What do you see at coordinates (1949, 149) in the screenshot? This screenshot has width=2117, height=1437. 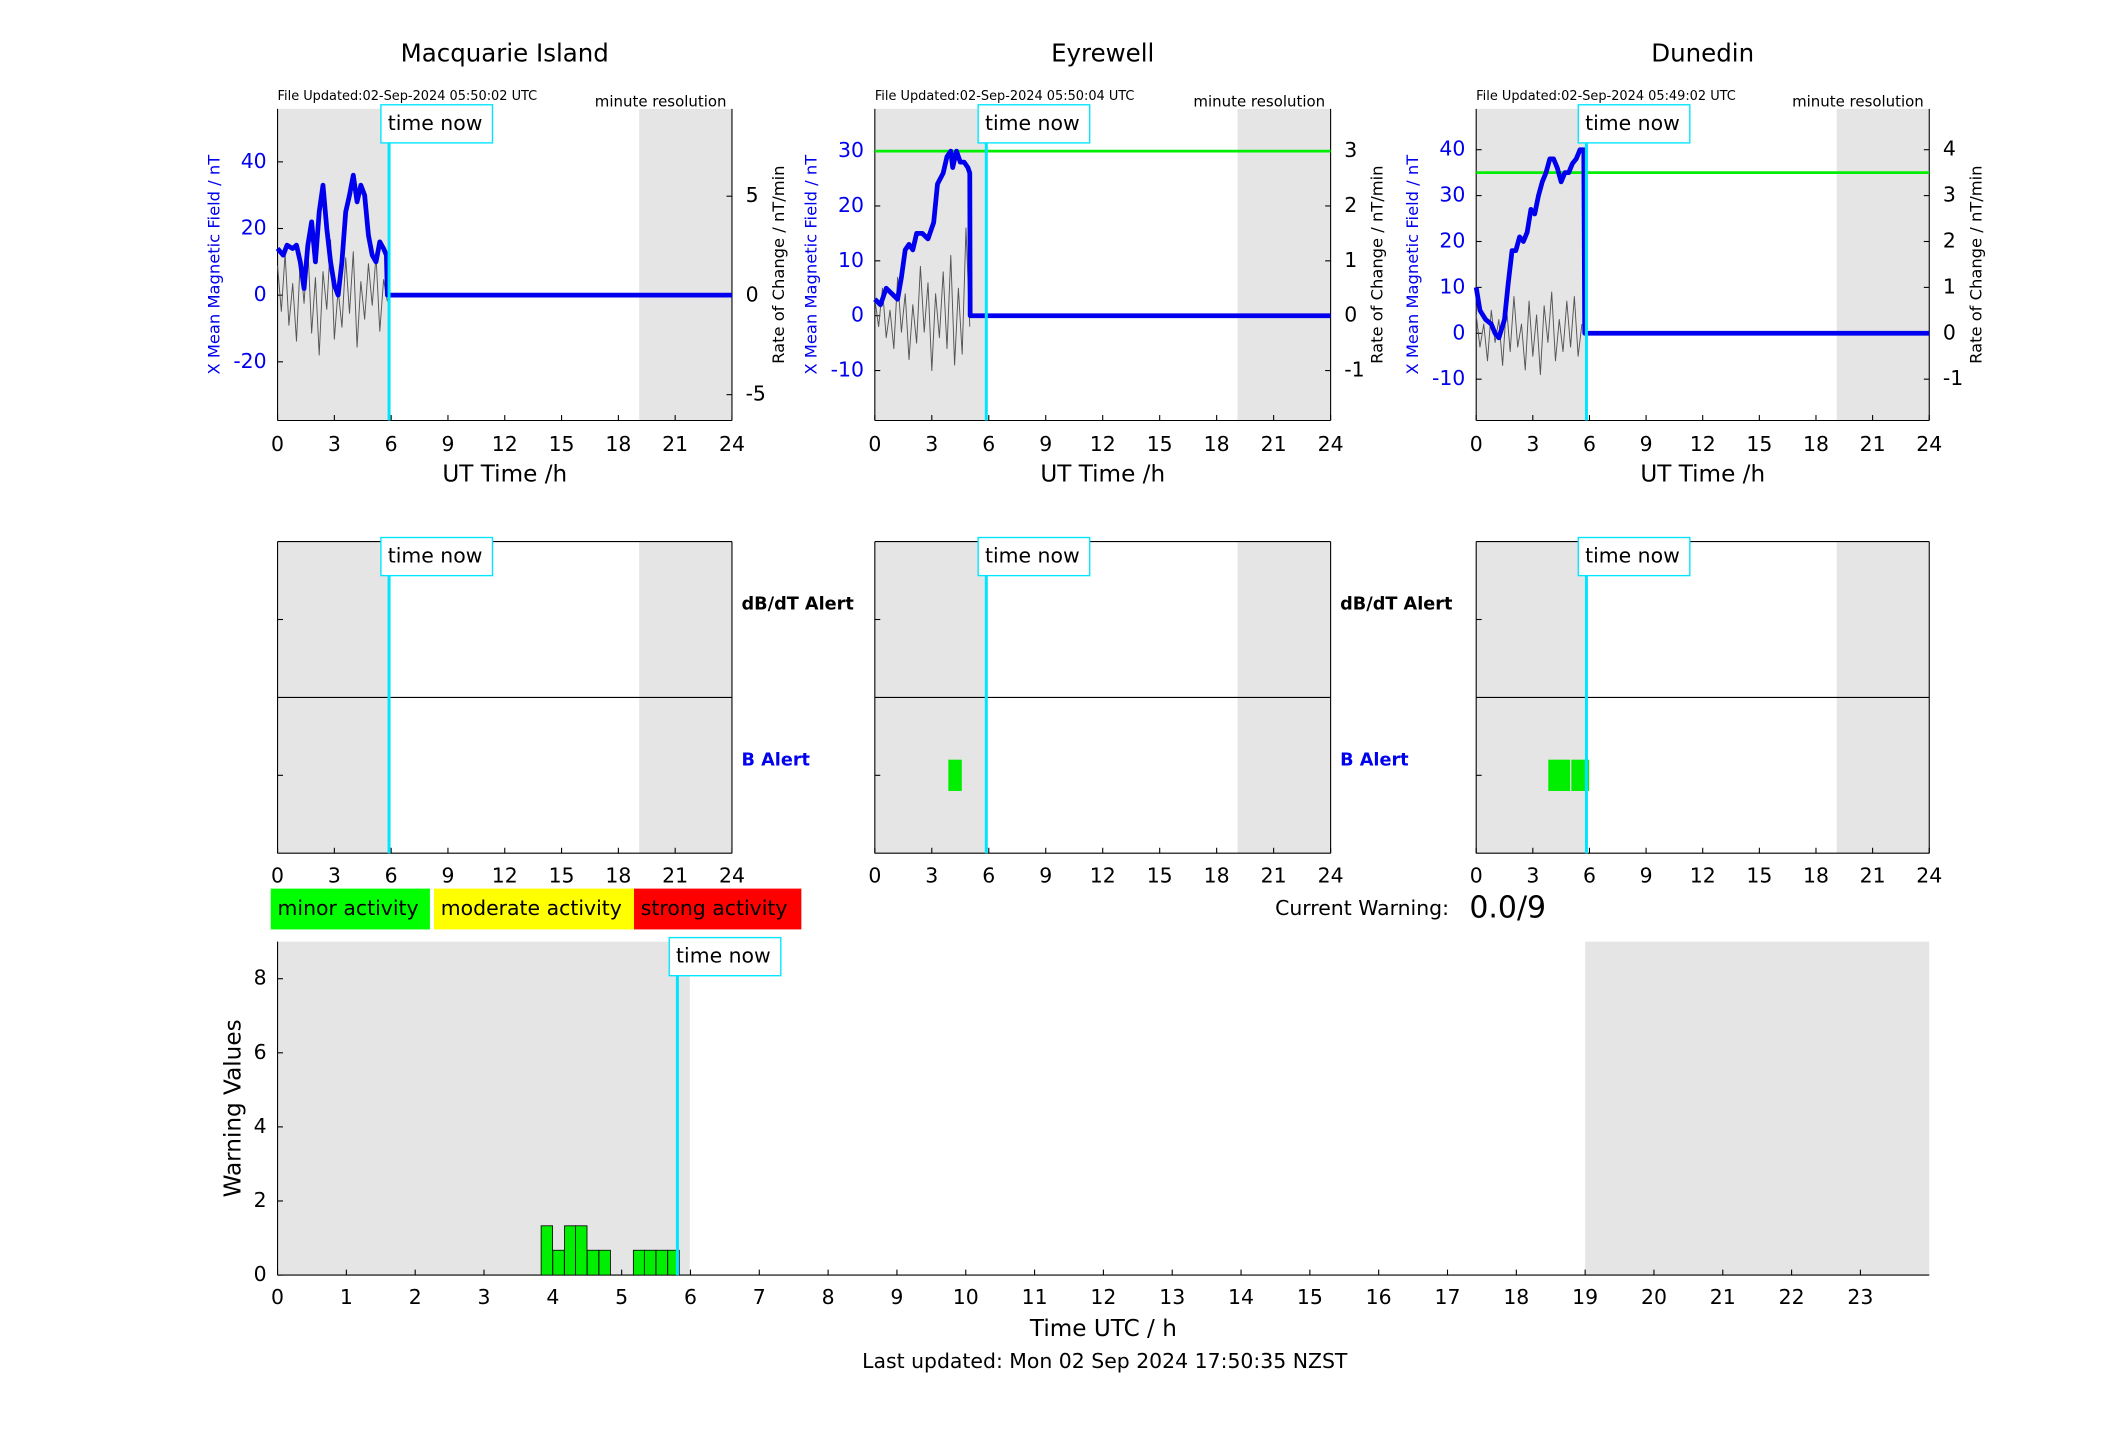 I see `y2-tick-label: 4` at bounding box center [1949, 149].